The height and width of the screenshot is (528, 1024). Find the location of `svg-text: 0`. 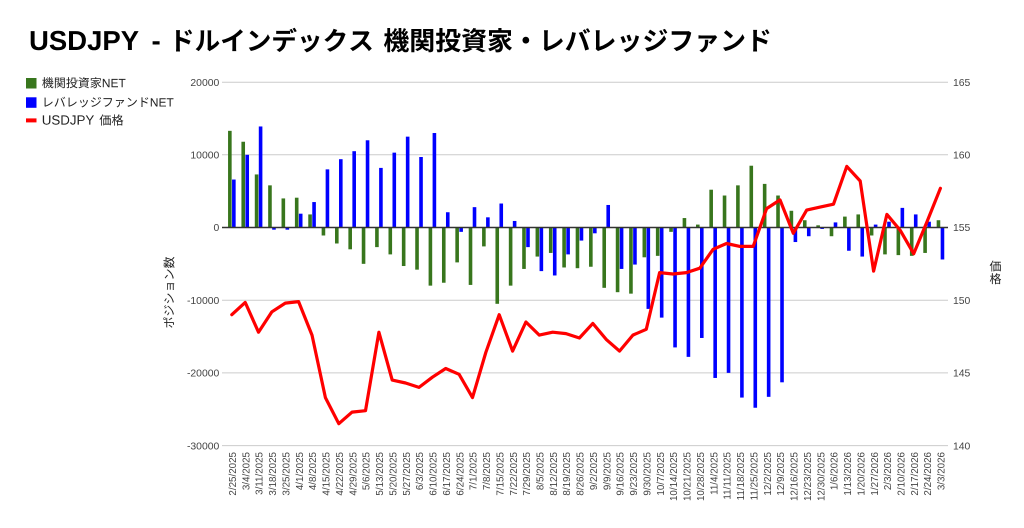

svg-text: 0 is located at coordinates (217, 228).